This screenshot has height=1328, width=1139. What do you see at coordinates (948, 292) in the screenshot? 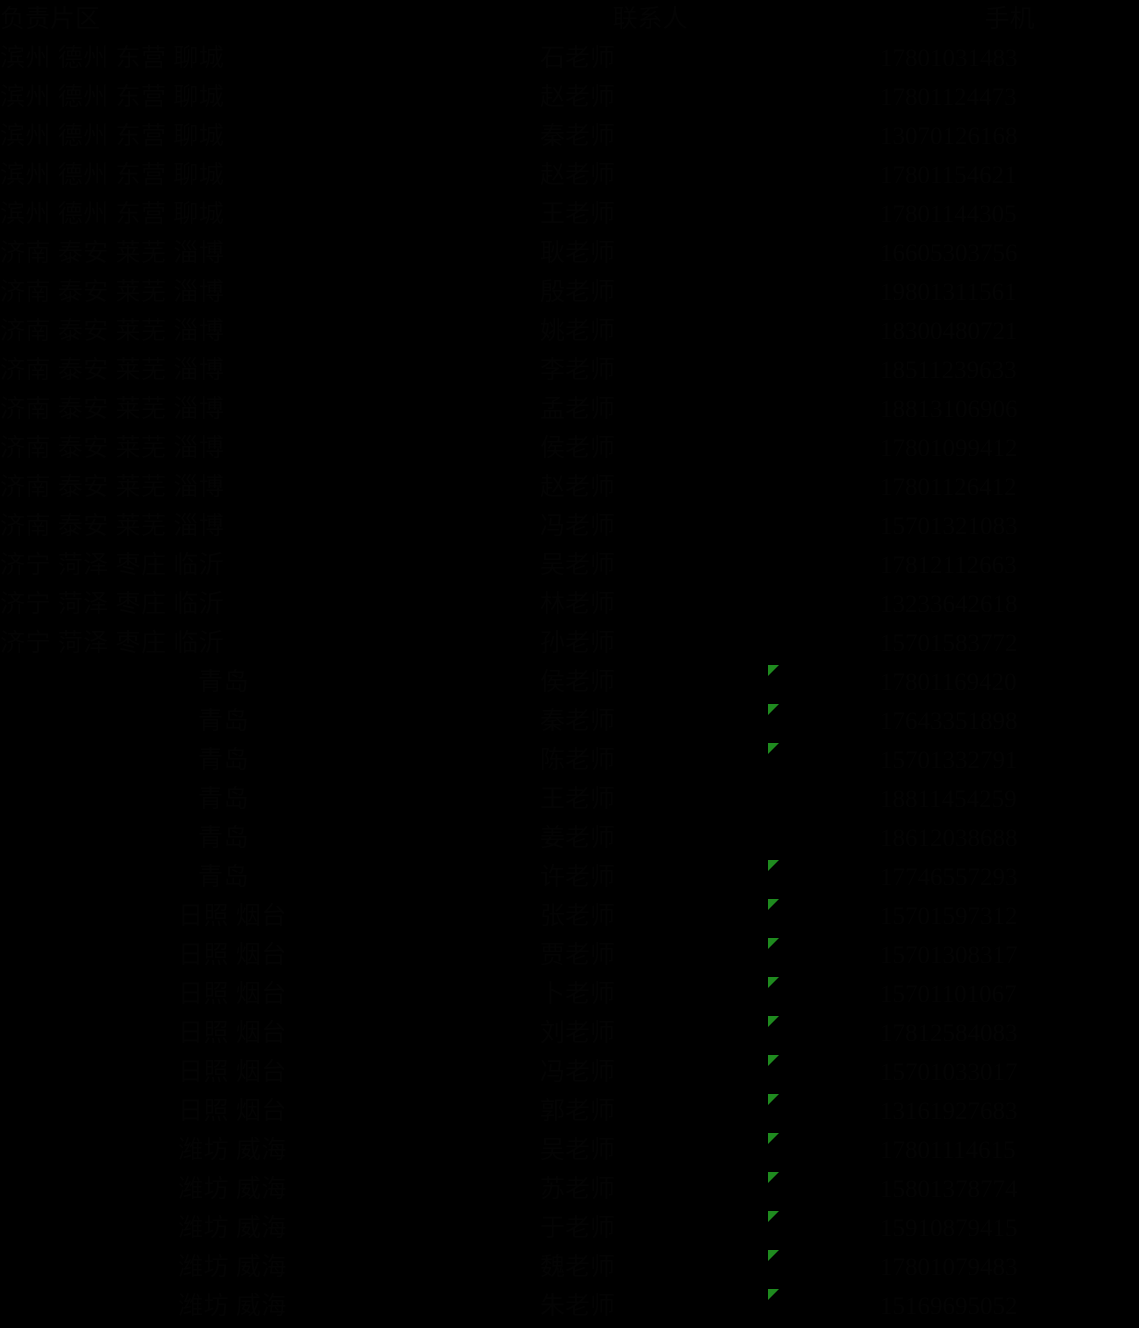
I see `cell-phone: 19801311561` at bounding box center [948, 292].